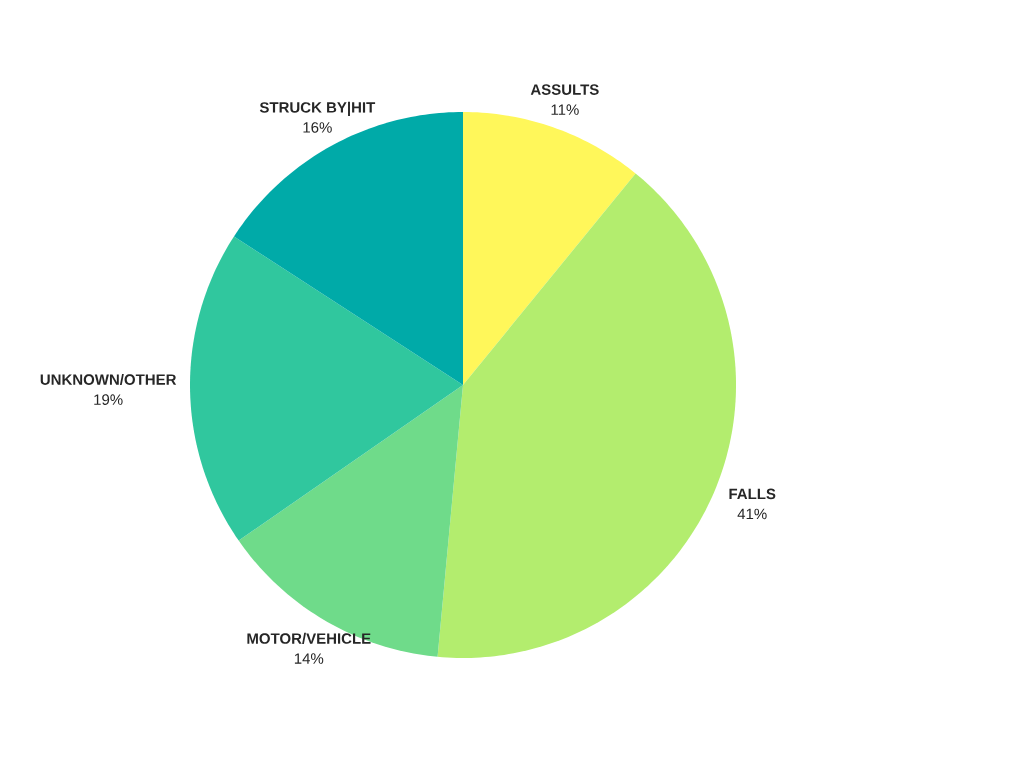 The width and height of the screenshot is (1024, 768). What do you see at coordinates (565, 109) in the screenshot?
I see `data-label: 11%` at bounding box center [565, 109].